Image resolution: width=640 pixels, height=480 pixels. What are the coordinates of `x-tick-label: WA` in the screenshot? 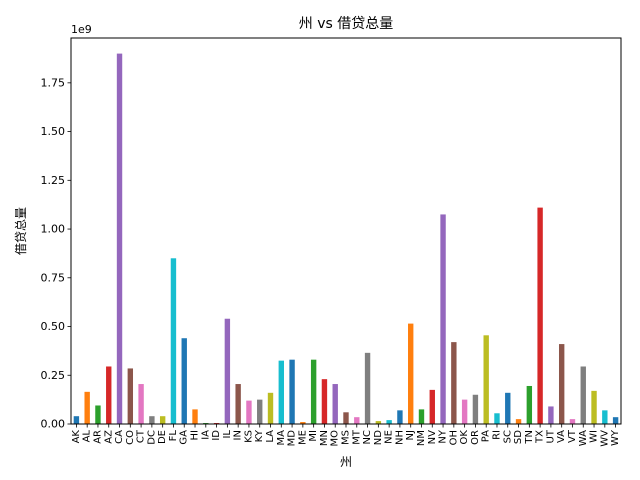 It's located at (583, 438).